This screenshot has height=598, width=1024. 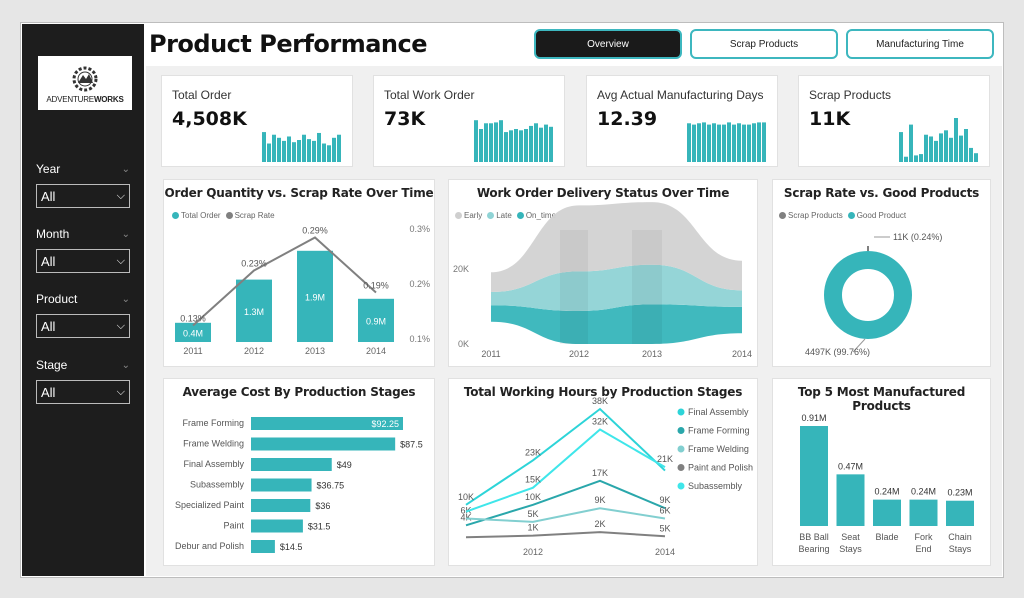 What do you see at coordinates (920, 44) in the screenshot?
I see `manufacturing-time-button: Manufacturing Time` at bounding box center [920, 44].